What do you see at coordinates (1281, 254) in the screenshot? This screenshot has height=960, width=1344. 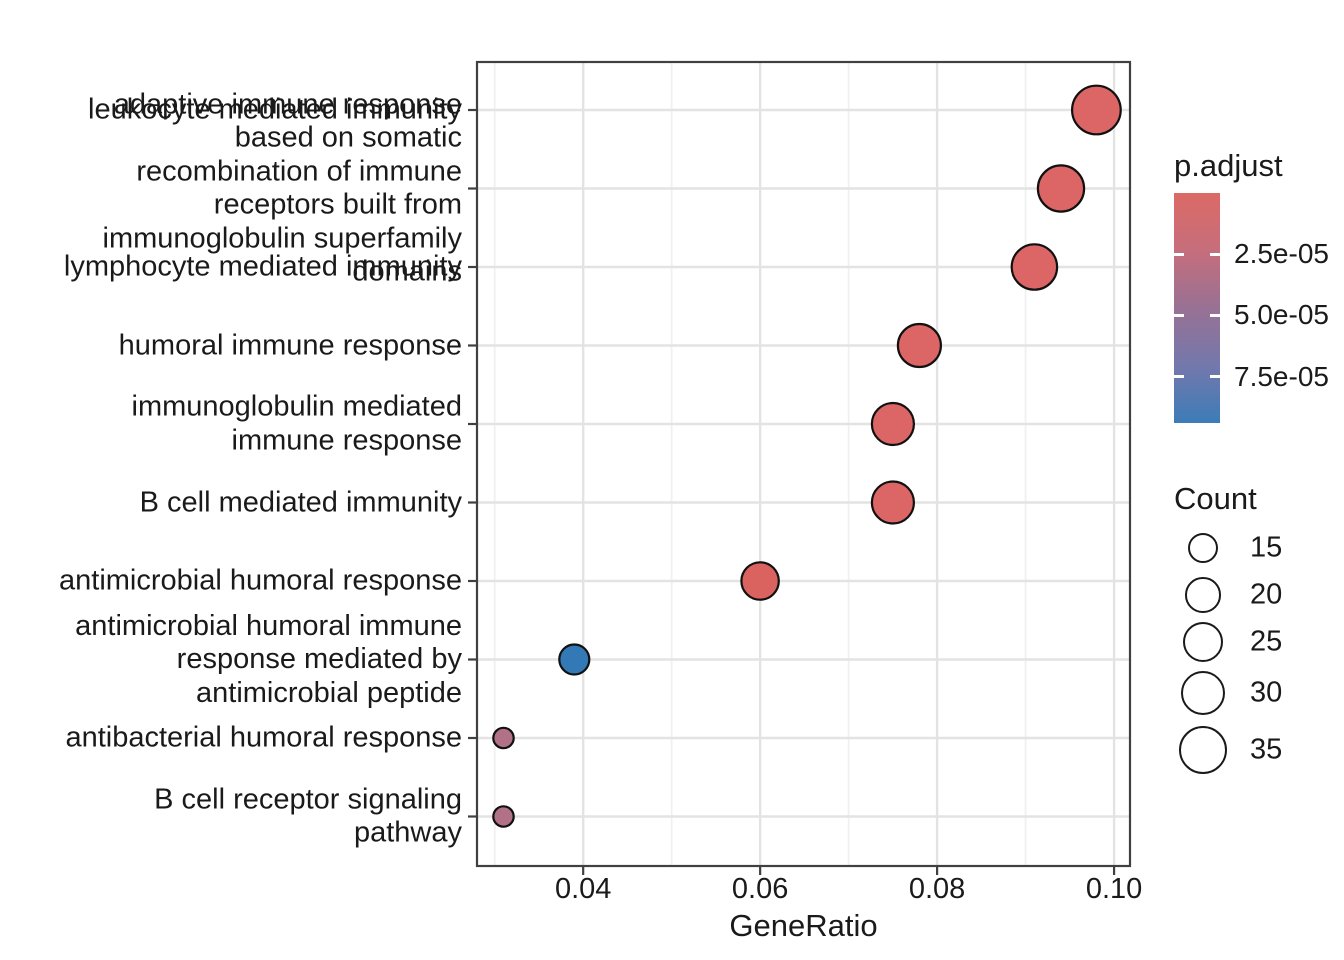 I see `colorbar-tick-label: 2.5e-05` at bounding box center [1281, 254].